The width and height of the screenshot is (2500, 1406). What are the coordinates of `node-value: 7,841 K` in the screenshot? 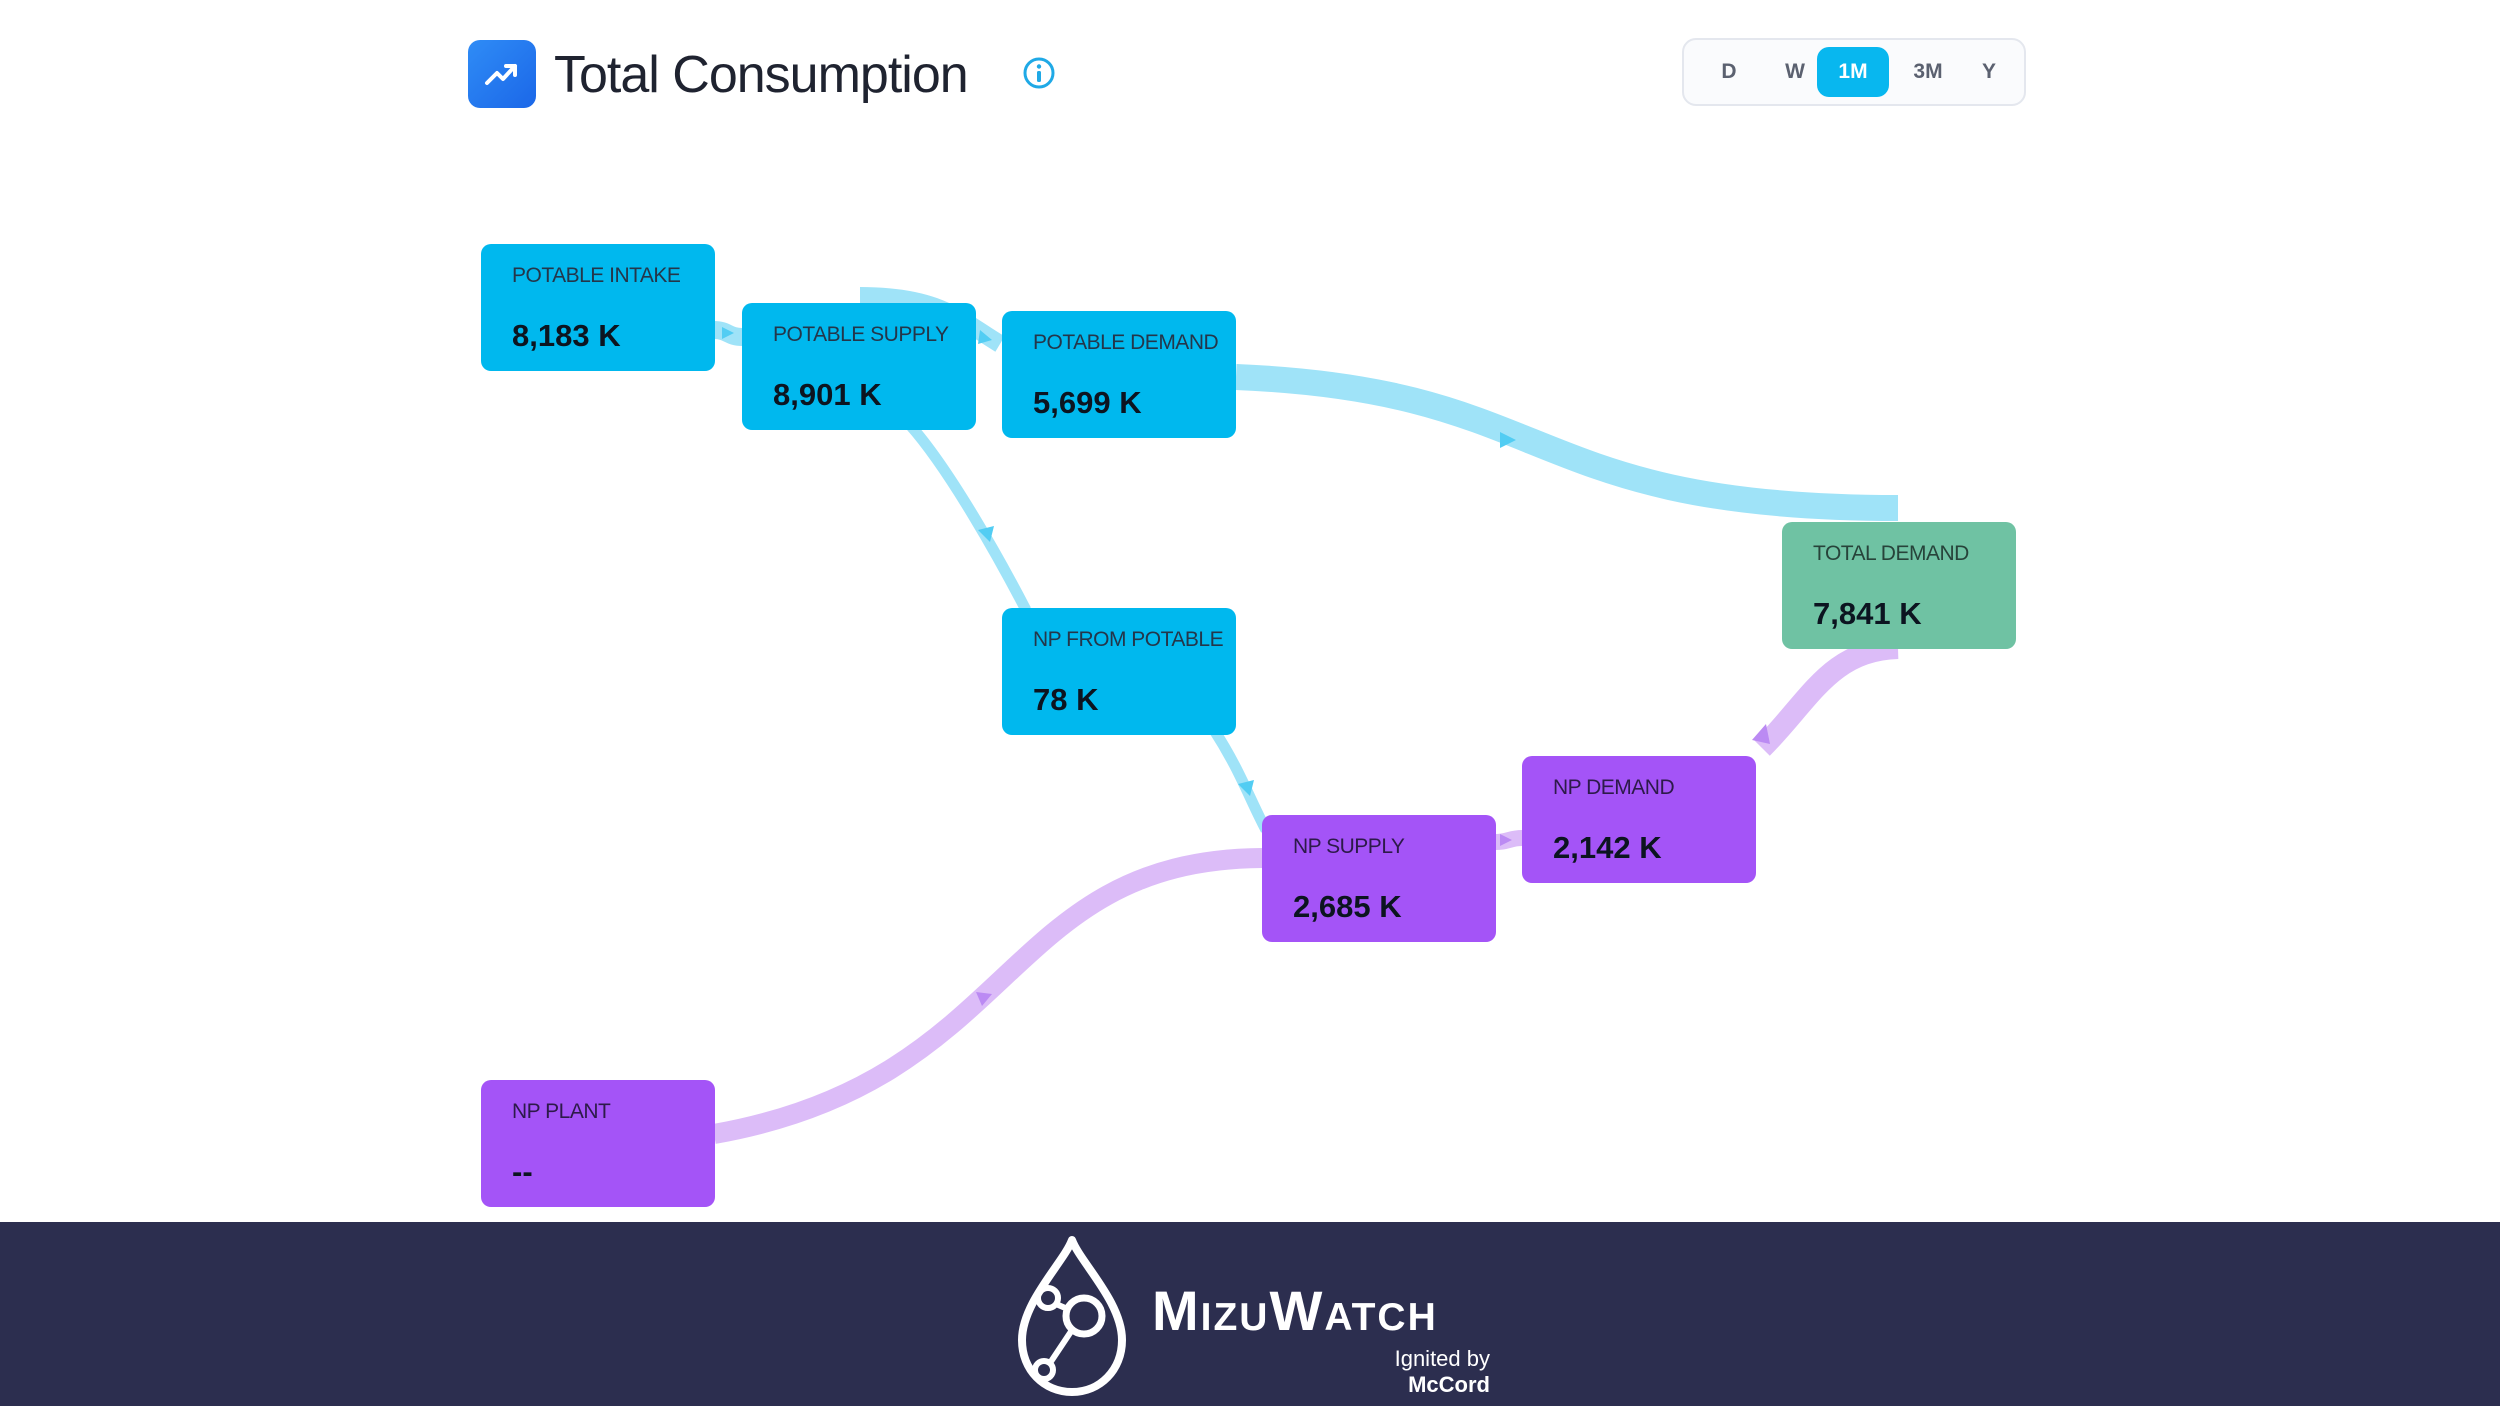 It's located at (1867, 613).